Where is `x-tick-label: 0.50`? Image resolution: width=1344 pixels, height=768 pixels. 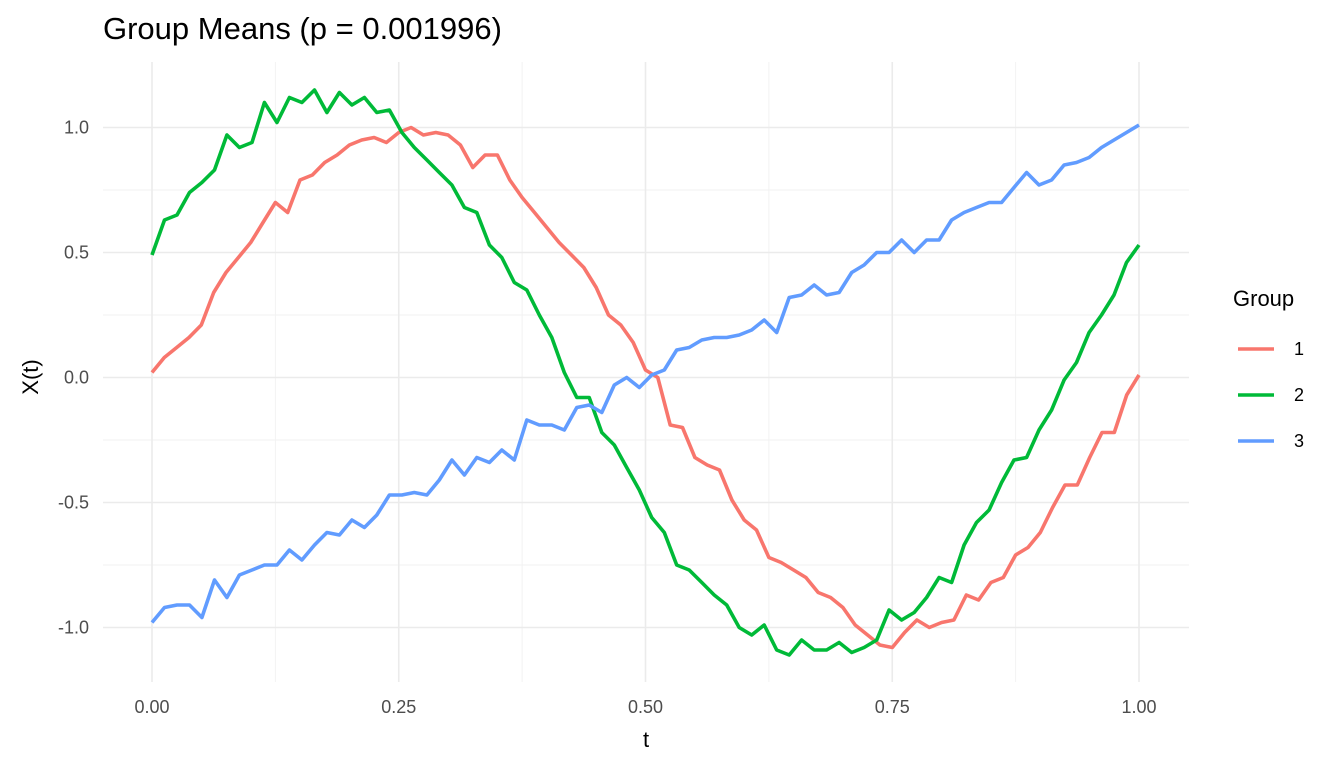
x-tick-label: 0.50 is located at coordinates (645, 707).